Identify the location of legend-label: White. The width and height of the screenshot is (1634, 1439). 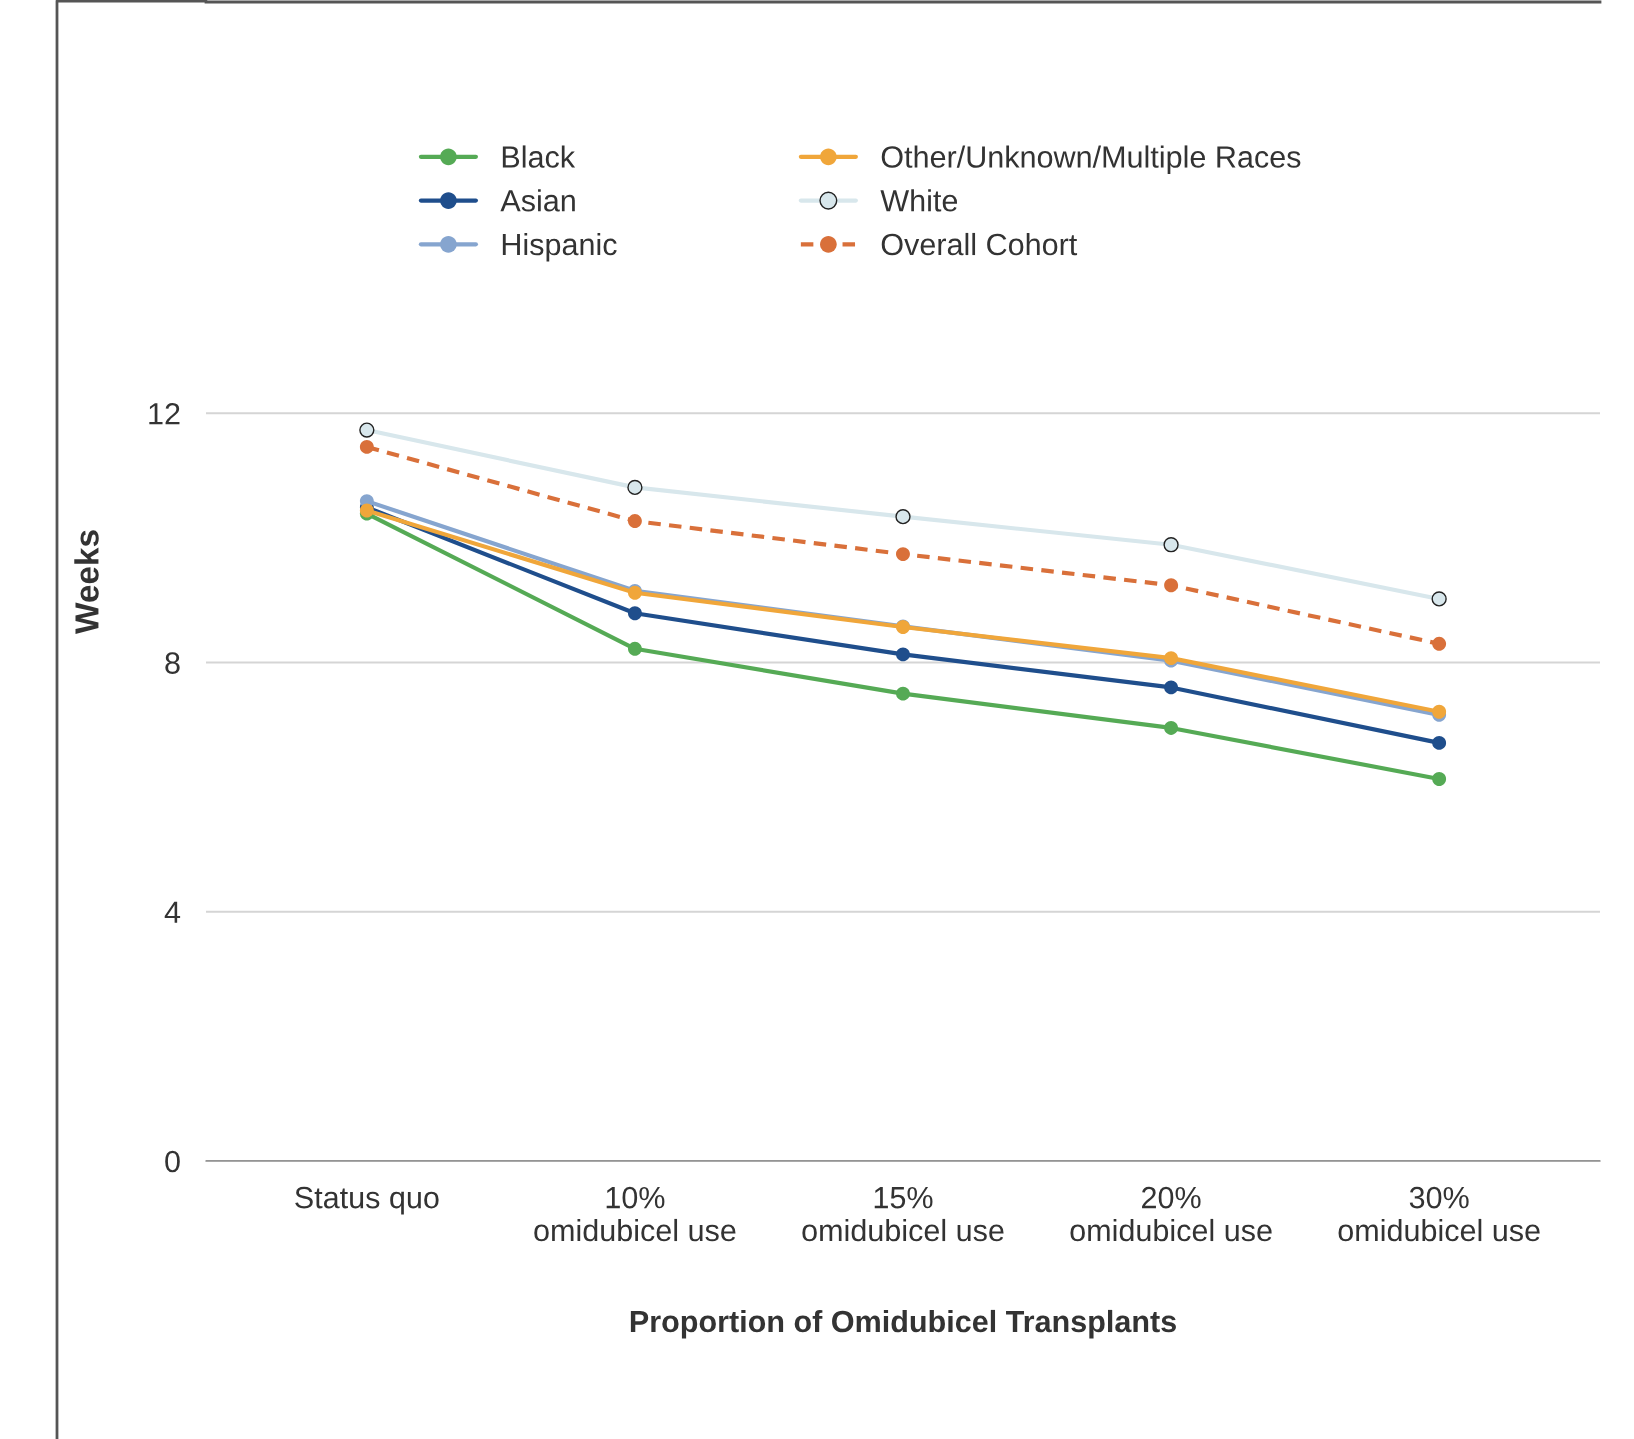
(919, 200).